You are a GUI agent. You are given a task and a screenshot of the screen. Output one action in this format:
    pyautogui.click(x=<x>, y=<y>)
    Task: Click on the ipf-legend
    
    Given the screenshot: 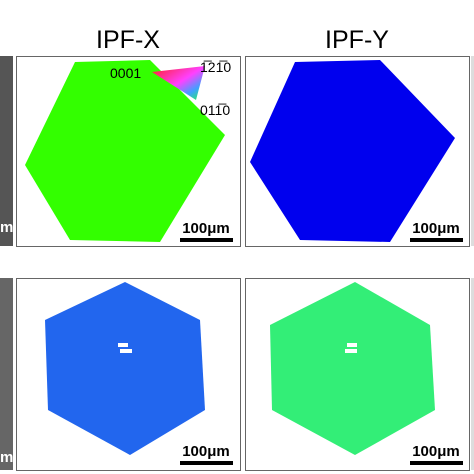 What is the action you would take?
    pyautogui.click(x=178, y=83)
    